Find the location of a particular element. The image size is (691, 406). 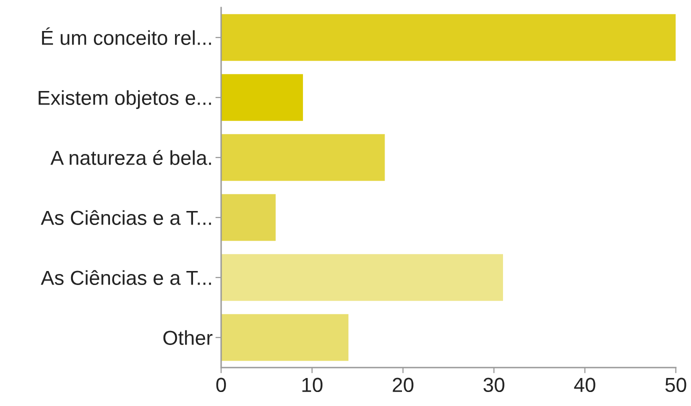

y-tick-label: Other is located at coordinates (187, 338).